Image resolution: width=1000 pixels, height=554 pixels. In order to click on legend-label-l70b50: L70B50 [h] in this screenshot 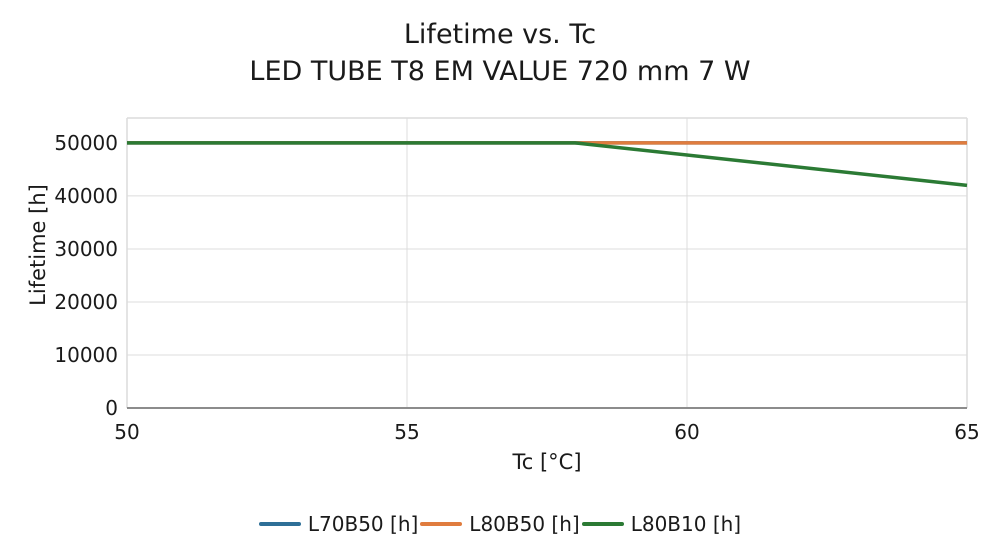, I will do `click(363, 524)`.